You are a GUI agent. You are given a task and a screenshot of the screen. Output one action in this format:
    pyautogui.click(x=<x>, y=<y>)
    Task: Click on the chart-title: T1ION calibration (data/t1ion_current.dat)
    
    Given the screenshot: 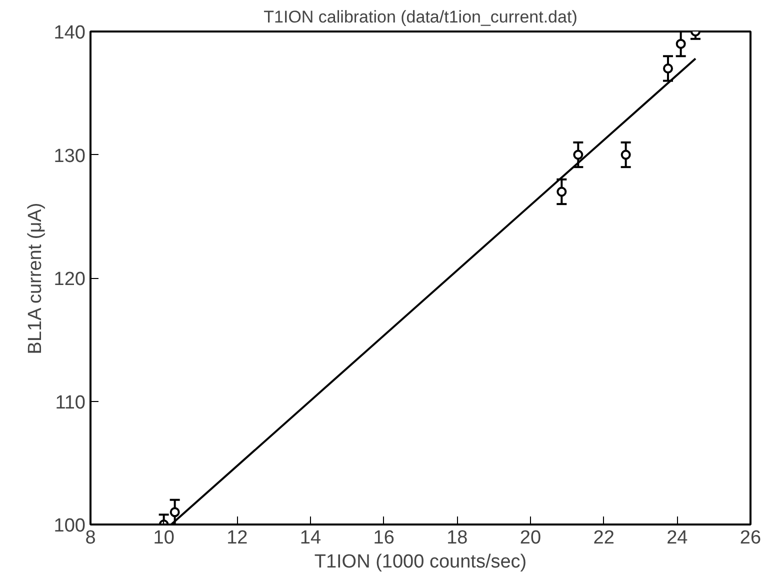 What is the action you would take?
    pyautogui.click(x=421, y=17)
    